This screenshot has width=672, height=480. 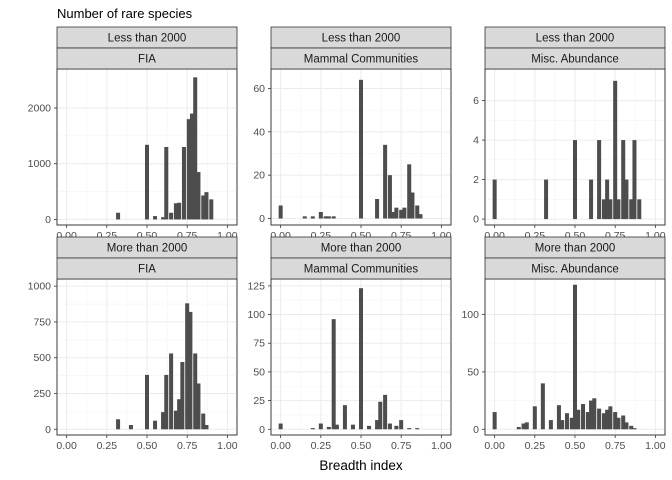 What do you see at coordinates (40, 109) in the screenshot?
I see `y-tick-label: 2000` at bounding box center [40, 109].